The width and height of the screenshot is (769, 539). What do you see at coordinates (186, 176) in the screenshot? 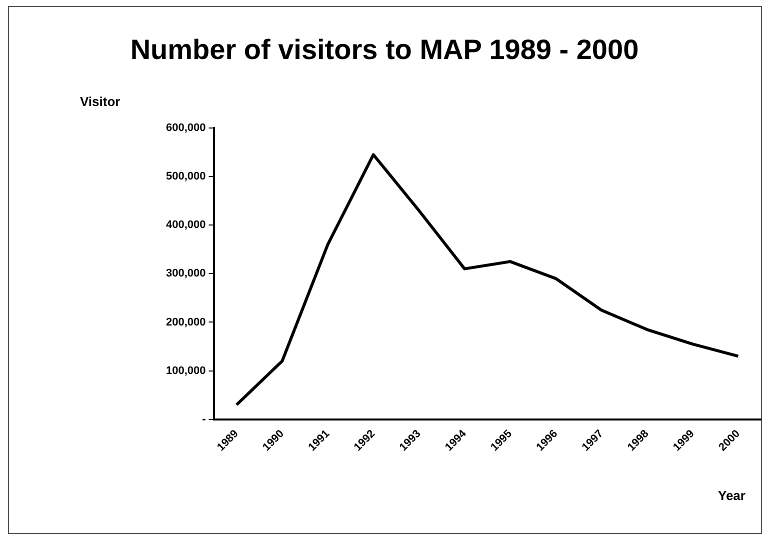
I see `y-tick-label: 500,000` at bounding box center [186, 176].